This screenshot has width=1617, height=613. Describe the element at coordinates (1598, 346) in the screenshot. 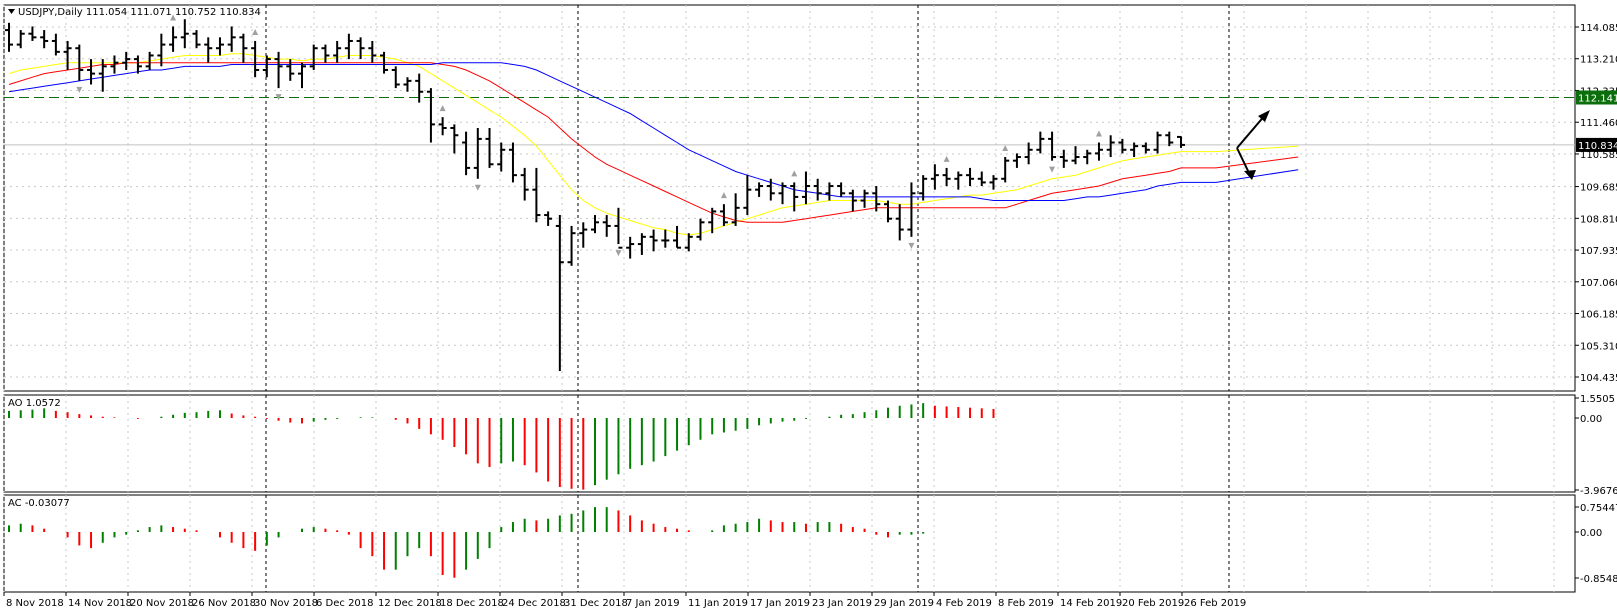

I see `price-tick-label: 105.310` at that location.